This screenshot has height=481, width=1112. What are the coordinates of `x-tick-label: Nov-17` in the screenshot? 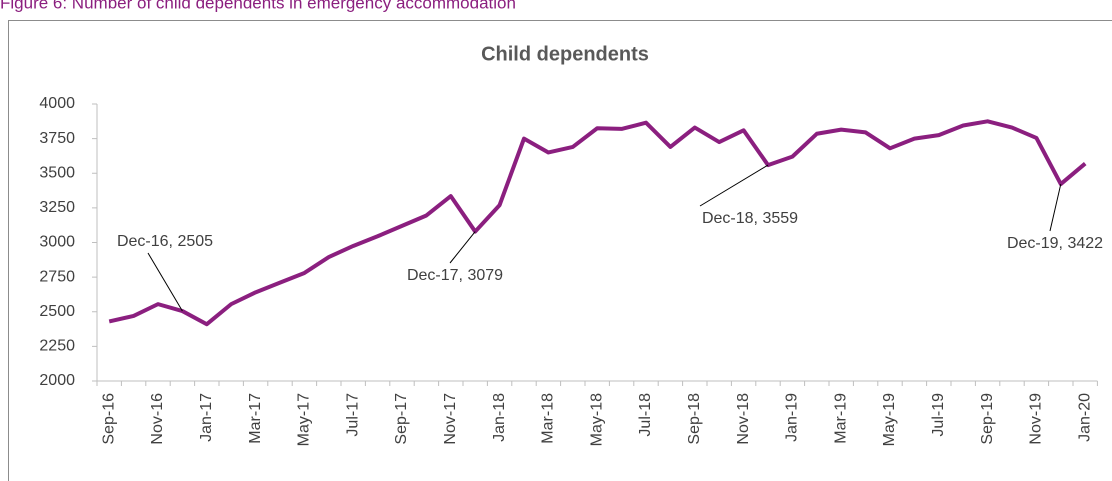 It's located at (450, 419).